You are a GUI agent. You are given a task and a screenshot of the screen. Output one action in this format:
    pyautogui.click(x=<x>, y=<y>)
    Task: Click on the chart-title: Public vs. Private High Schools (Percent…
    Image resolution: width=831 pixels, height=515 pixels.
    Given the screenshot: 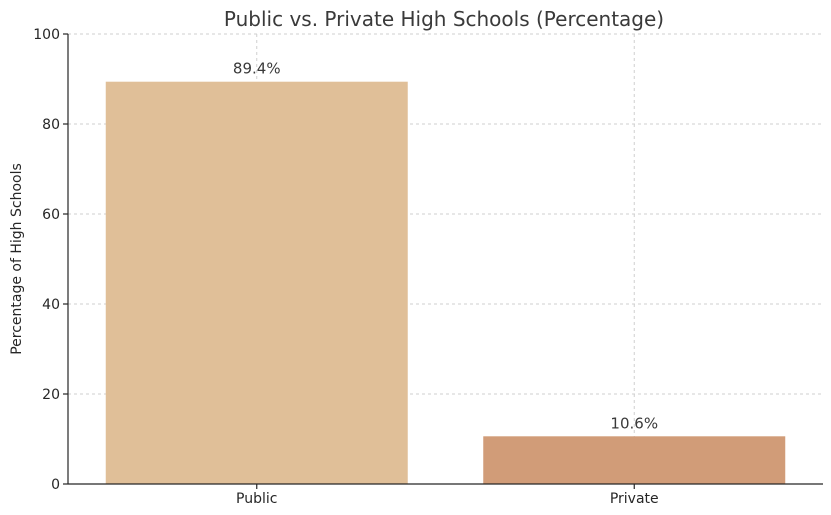 What is the action you would take?
    pyautogui.click(x=444, y=19)
    